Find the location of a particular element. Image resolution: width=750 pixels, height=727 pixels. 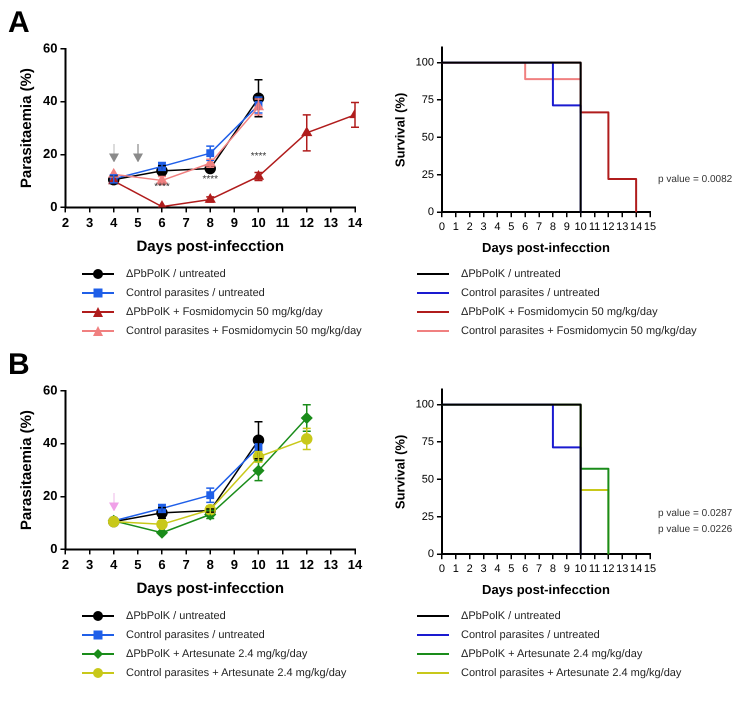

y-tick-label: 75 is located at coordinates (428, 442).